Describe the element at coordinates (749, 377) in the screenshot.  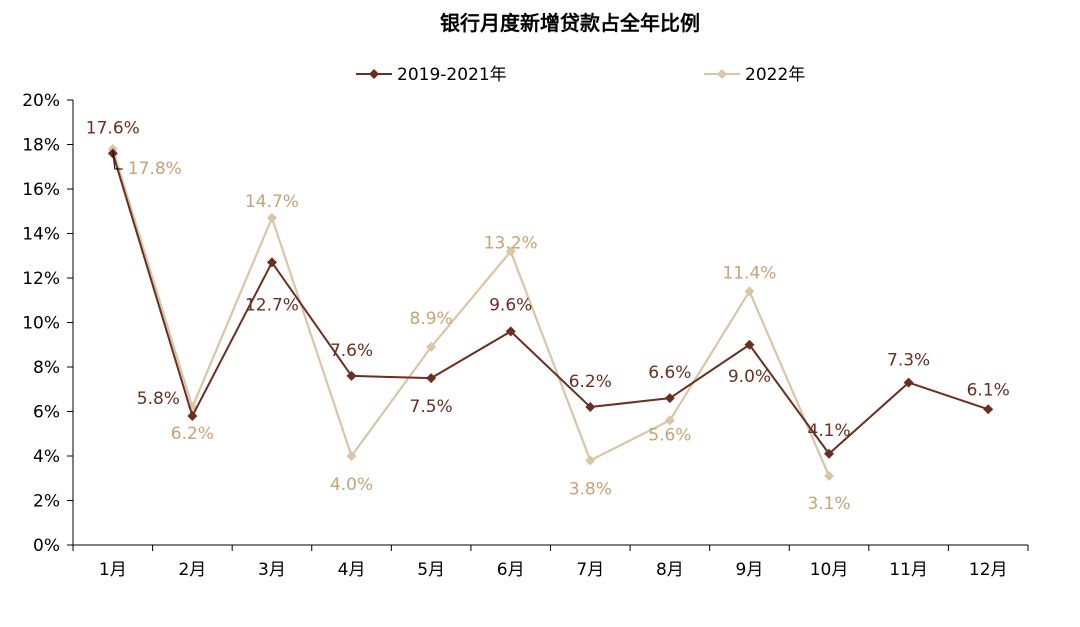
I see `data-label: 9.0%` at that location.